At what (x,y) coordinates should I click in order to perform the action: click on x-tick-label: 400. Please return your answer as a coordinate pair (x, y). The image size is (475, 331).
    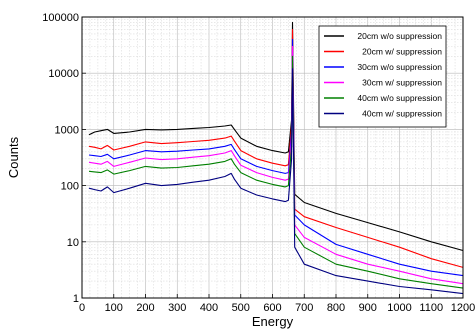
    Looking at the image, I should click on (209, 308).